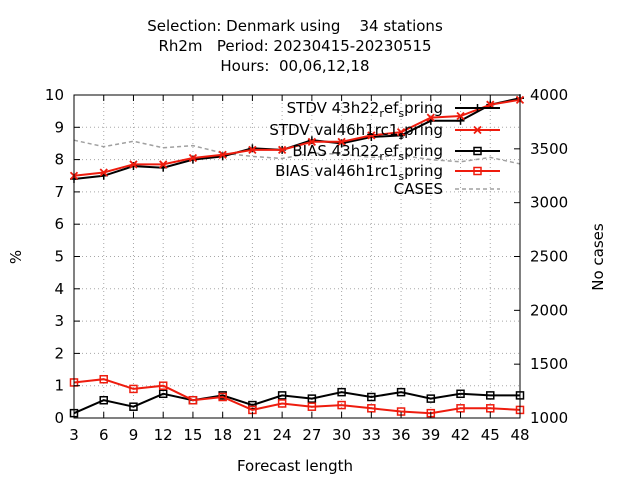 Image resolution: width=640 pixels, height=480 pixels. What do you see at coordinates (401, 435) in the screenshot?
I see `x-tick-label: 36` at bounding box center [401, 435].